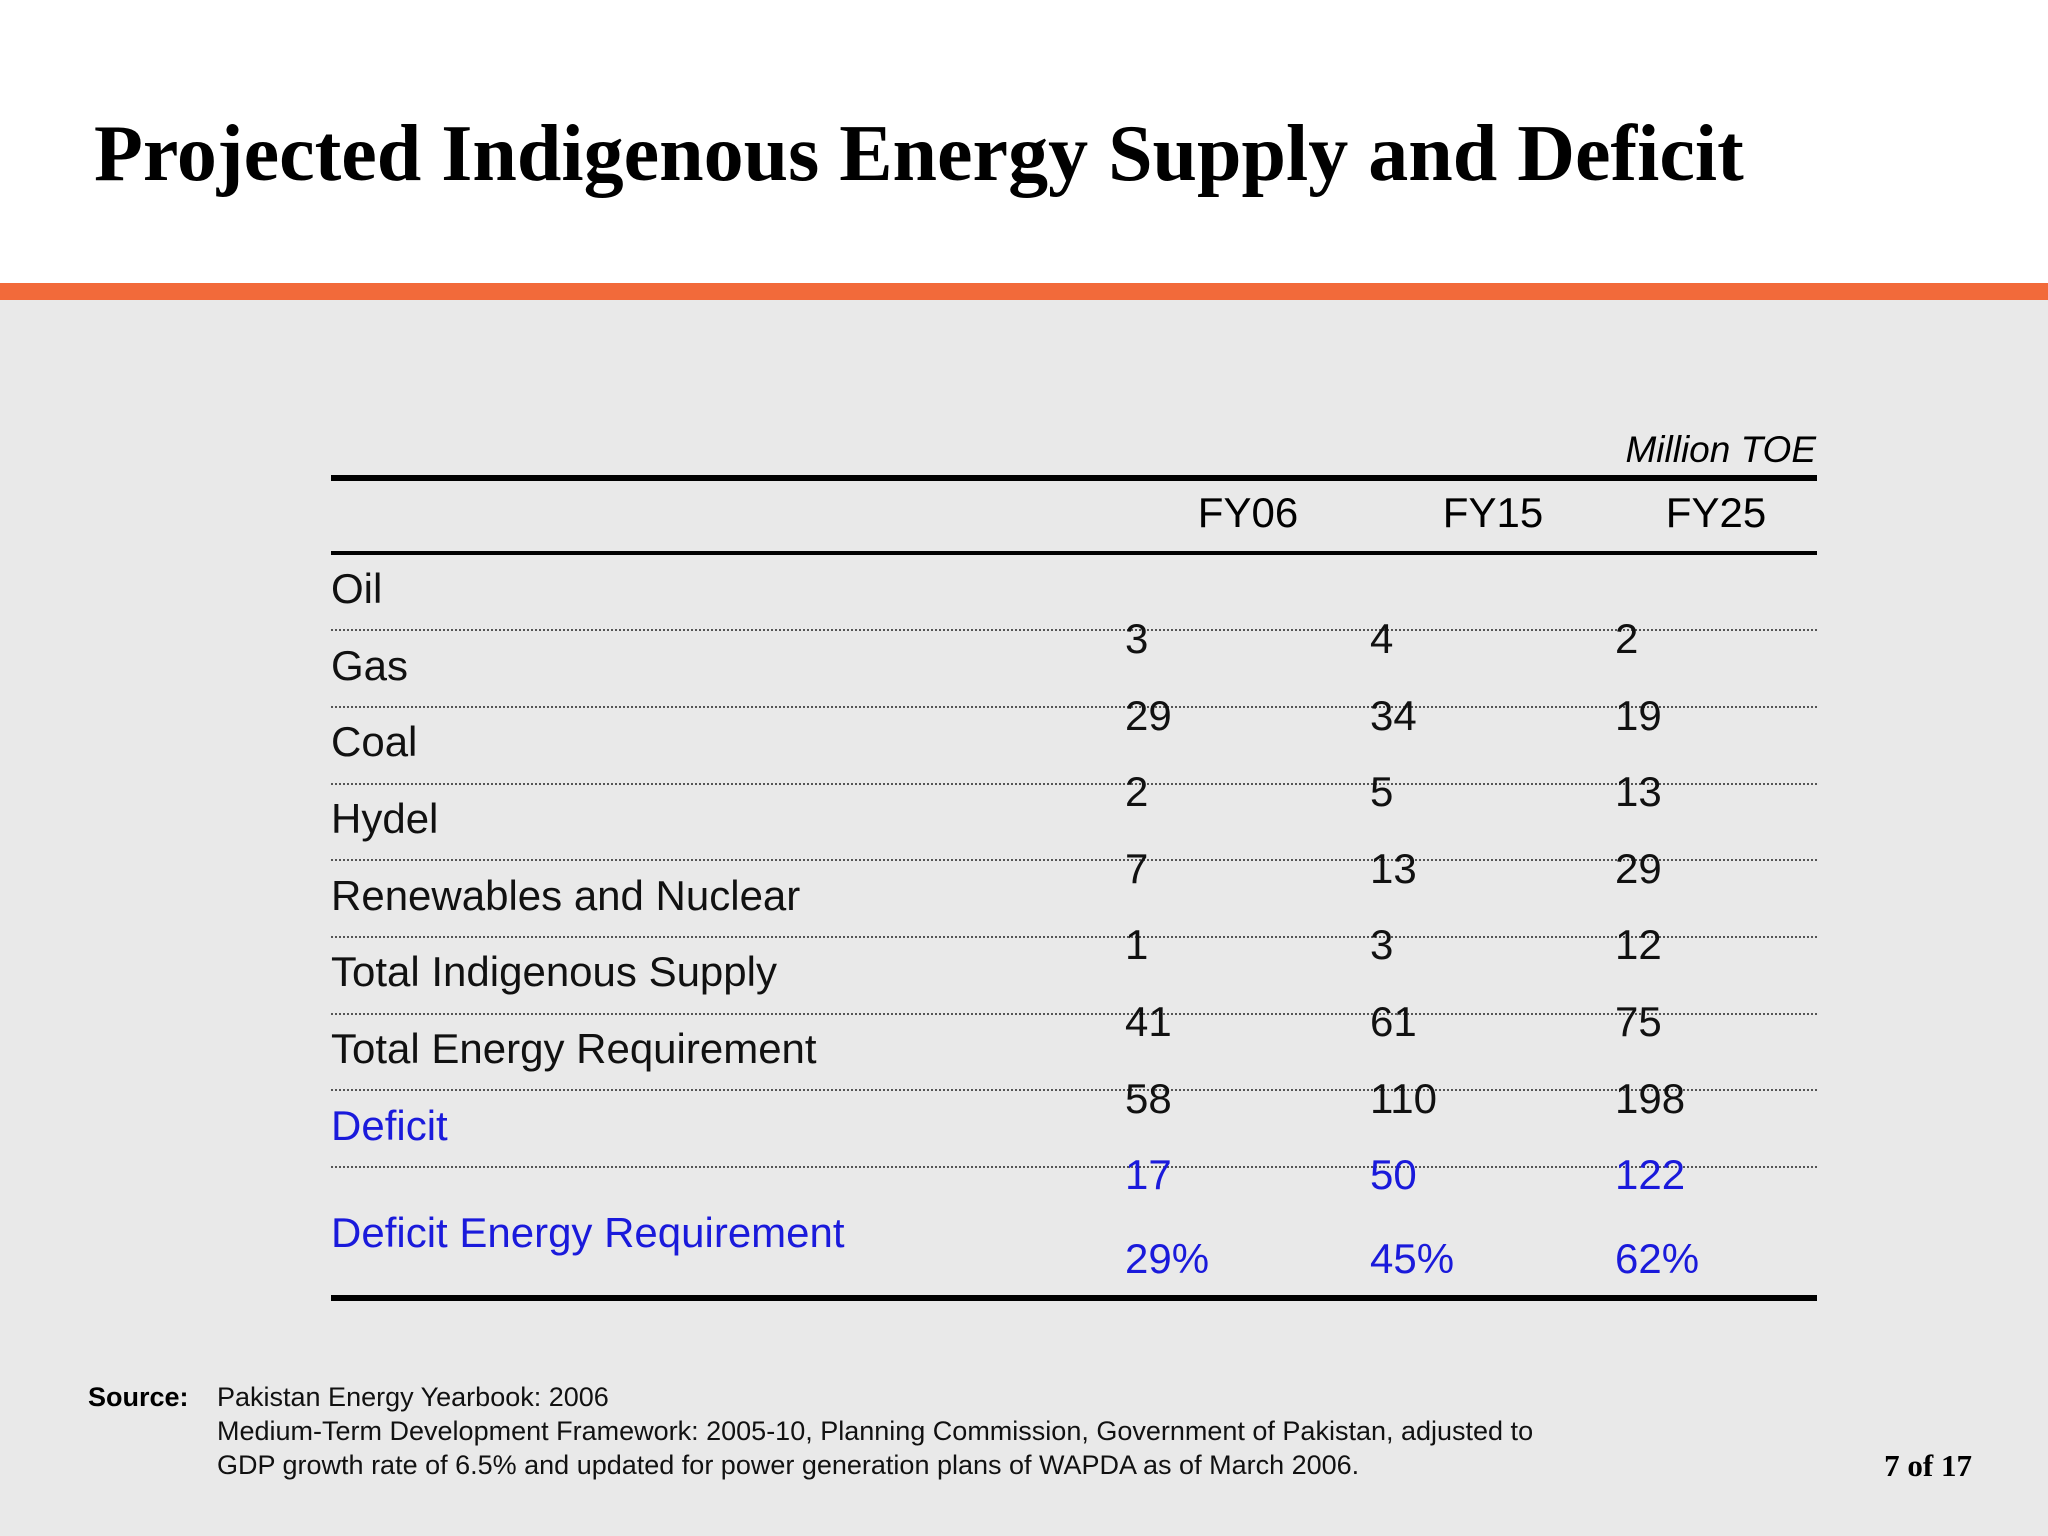 This screenshot has height=1536, width=2048. Describe the element at coordinates (588, 1232) in the screenshot. I see `row-label-deficit-energy-requirement: Deficit Energy Requirement` at that location.